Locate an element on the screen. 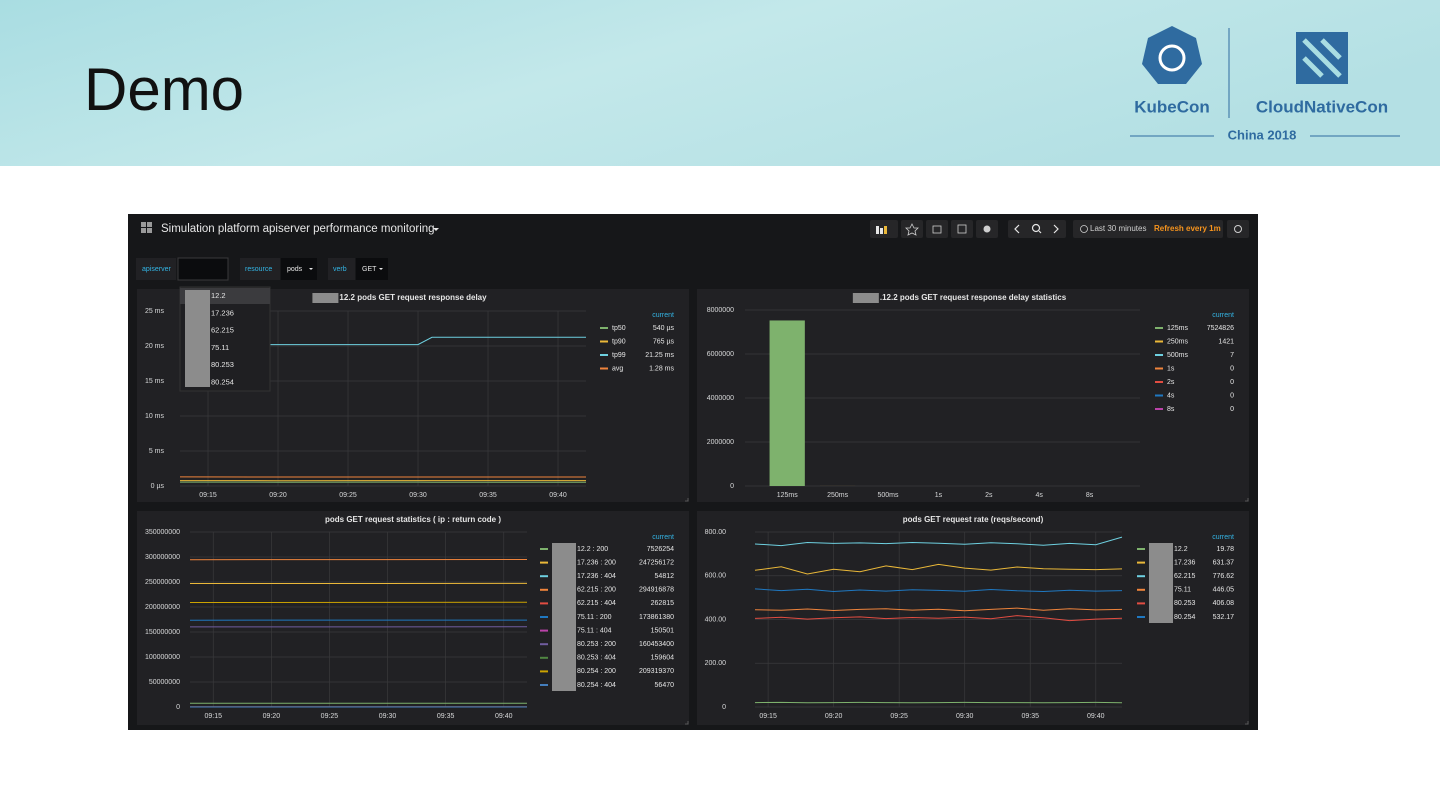 The width and height of the screenshot is (1440, 810). variable-input is located at coordinates (203, 269).